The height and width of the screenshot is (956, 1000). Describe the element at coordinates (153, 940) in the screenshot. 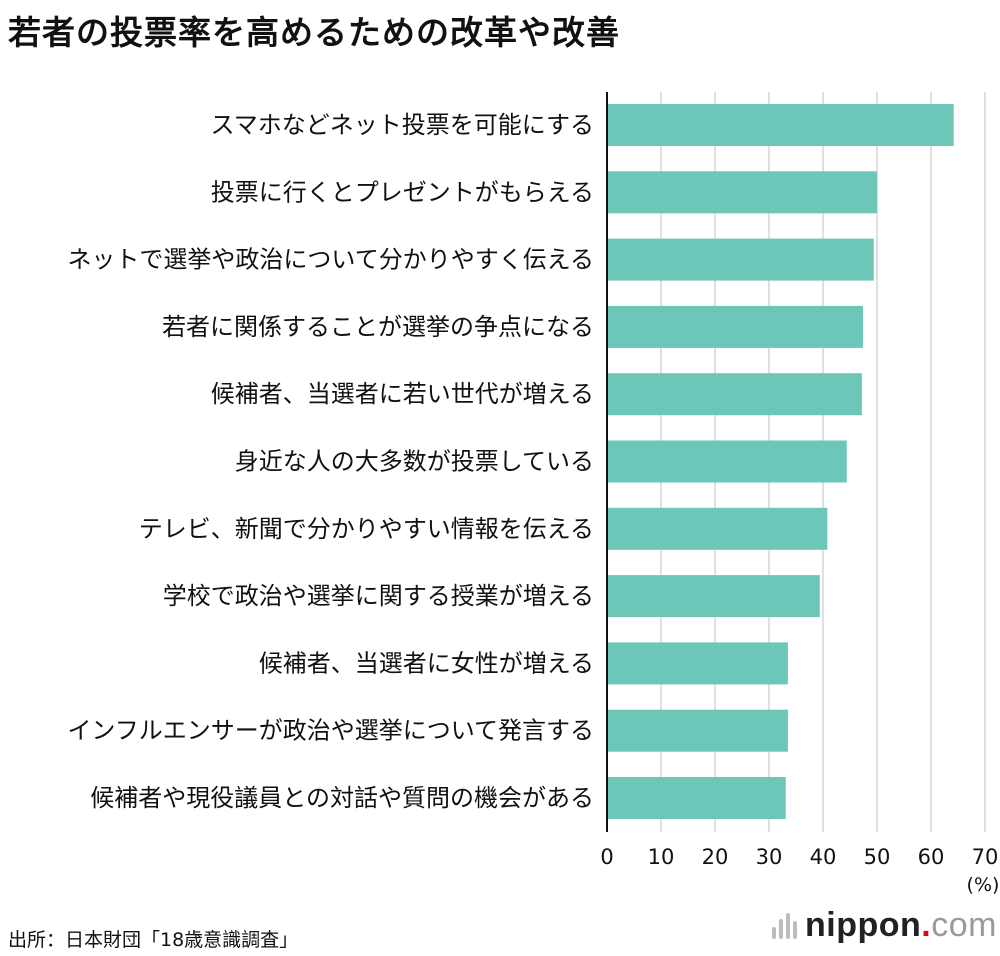

I see `source-note: 出所：日本財団「18歳意識調査」` at that location.